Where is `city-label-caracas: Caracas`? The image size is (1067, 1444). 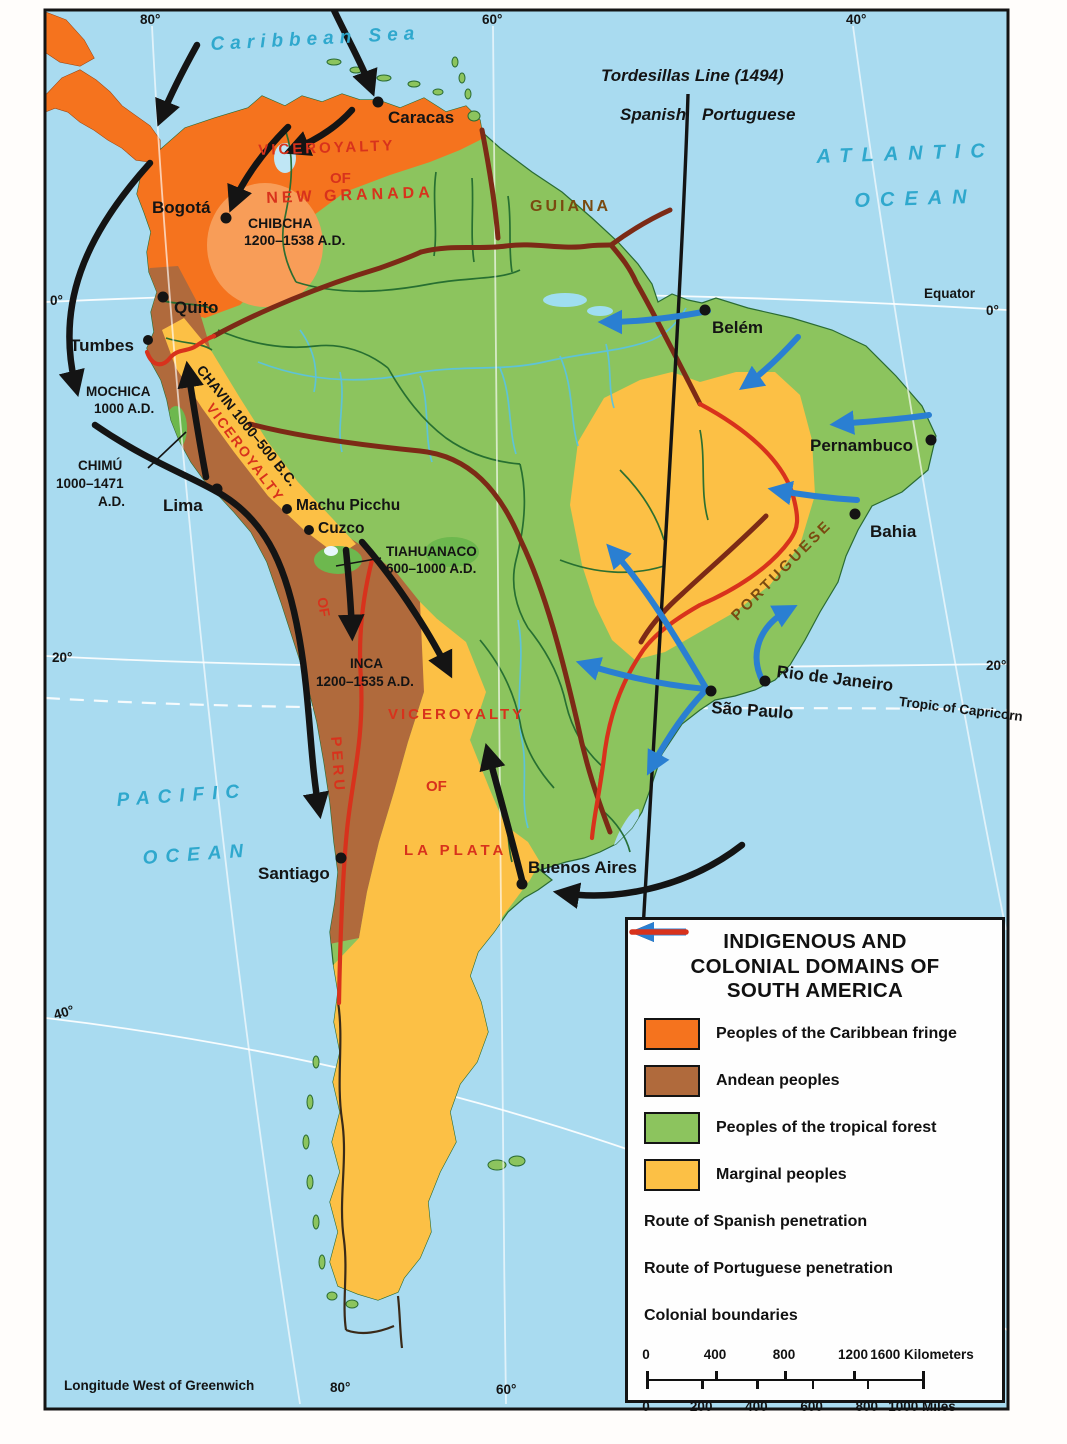 city-label-caracas: Caracas is located at coordinates (421, 117).